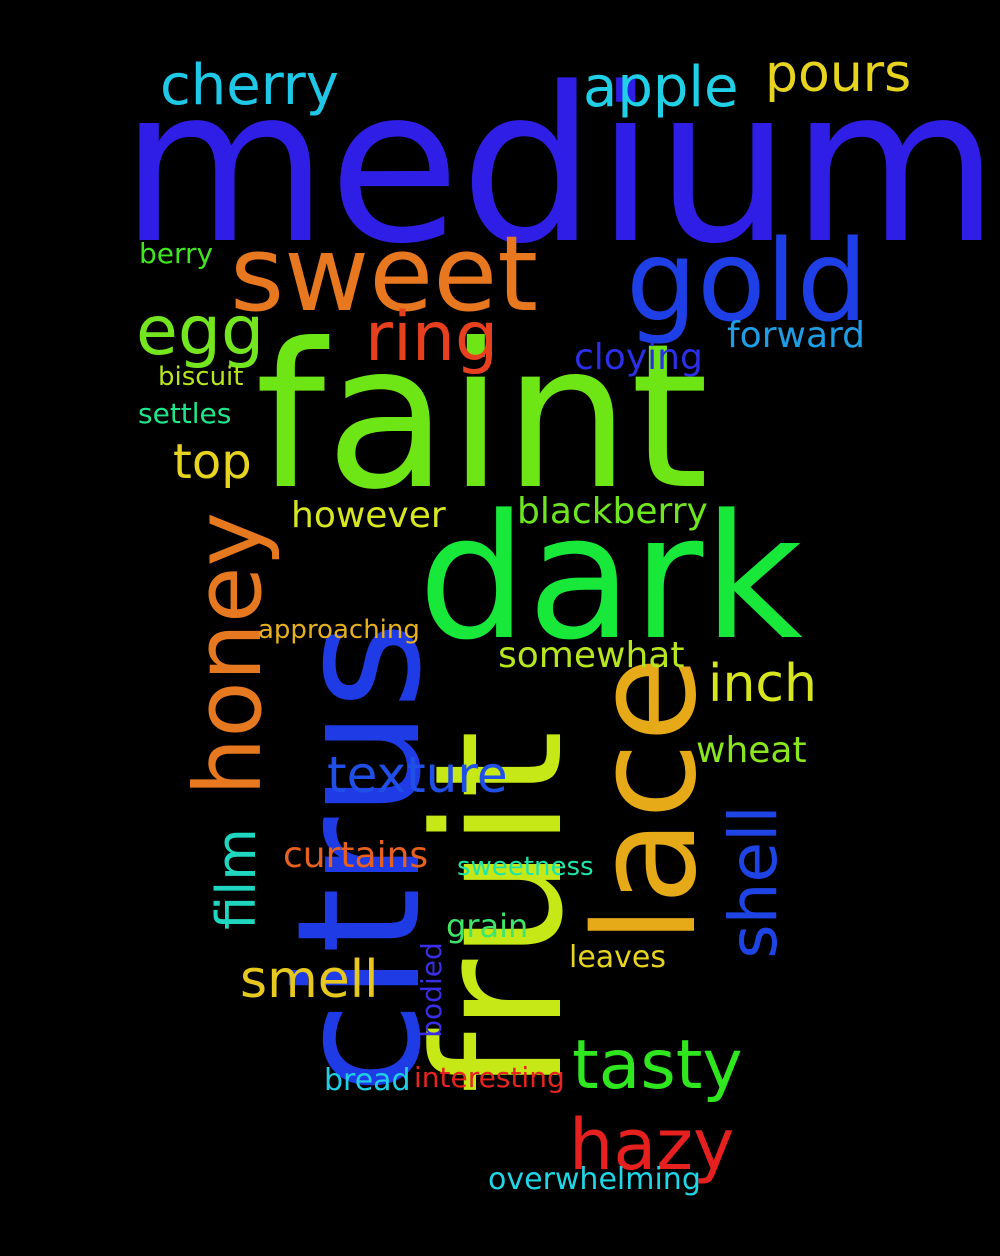 The height and width of the screenshot is (1256, 1000). What do you see at coordinates (838, 74) in the screenshot?
I see `word-pours: pours` at bounding box center [838, 74].